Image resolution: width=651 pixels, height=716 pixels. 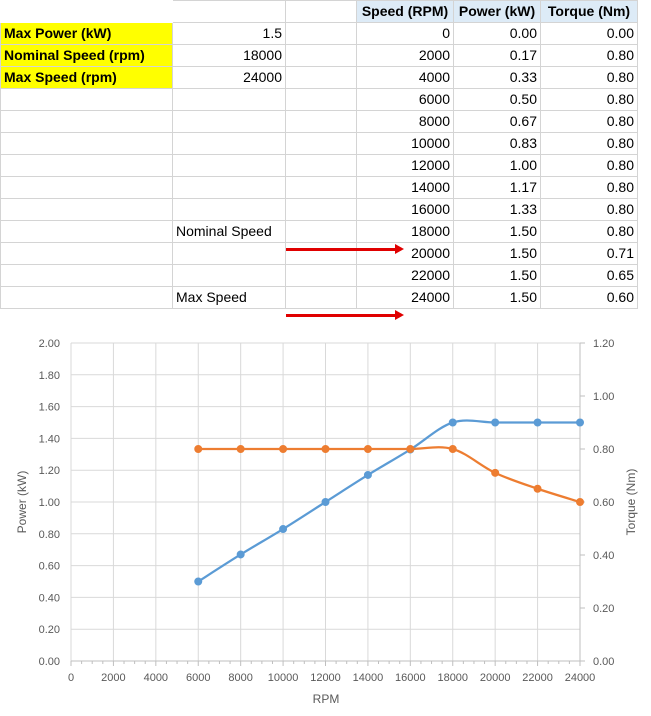 I want to click on speed-cell: 14000, so click(x=405, y=187).